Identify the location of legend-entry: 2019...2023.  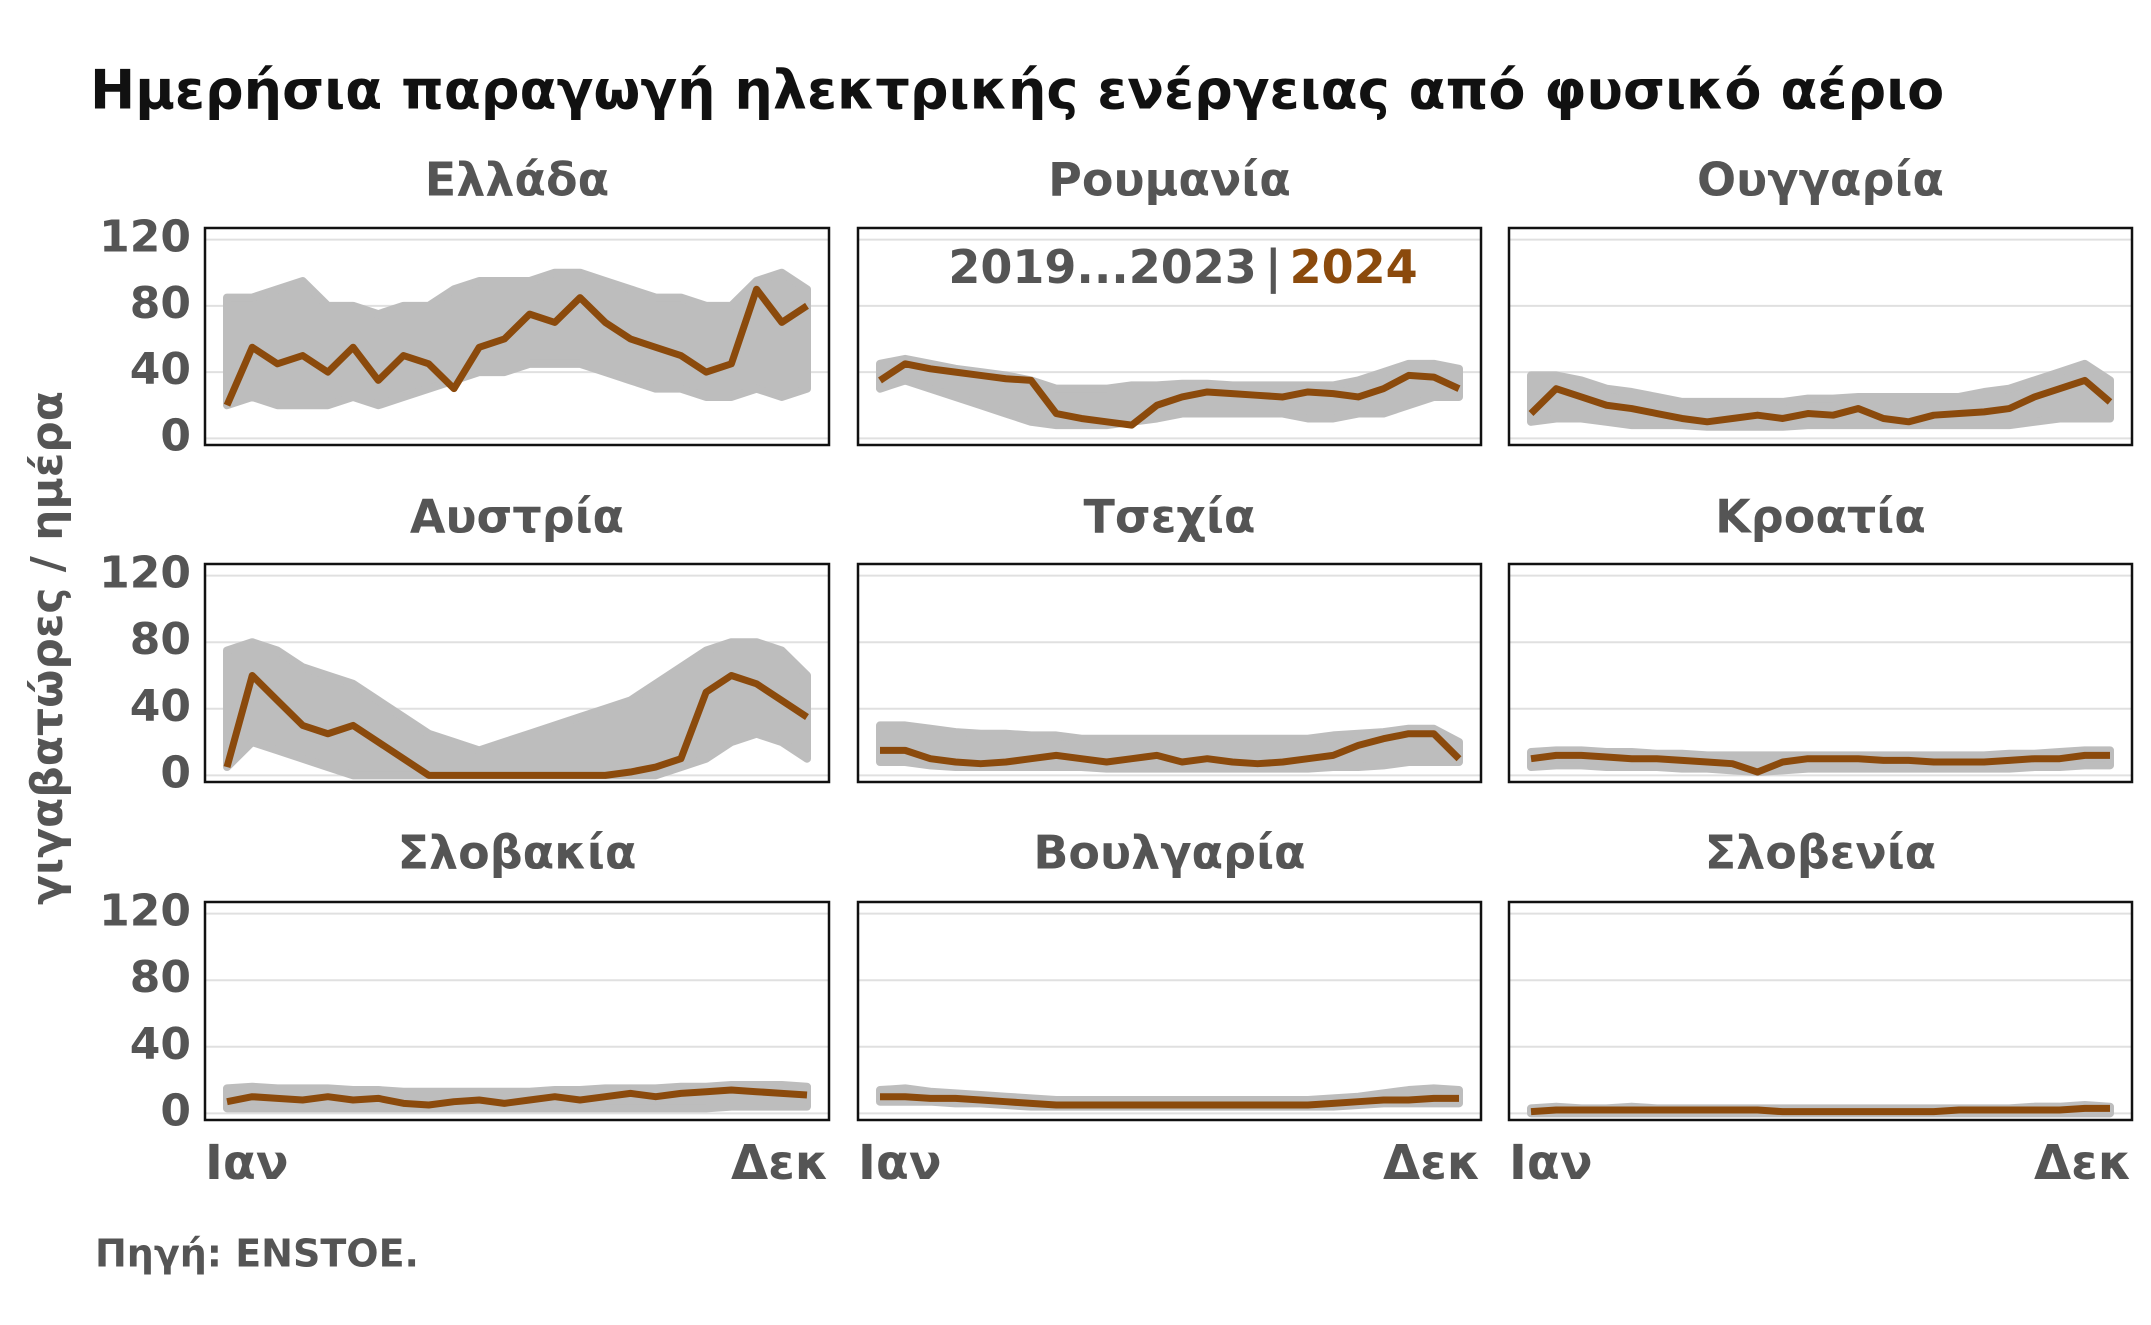
(1102, 267).